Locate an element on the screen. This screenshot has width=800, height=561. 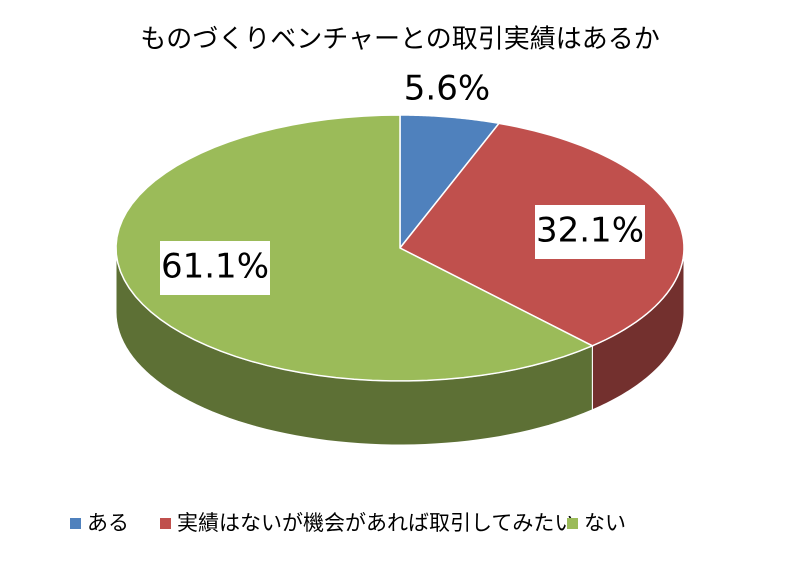
slice is located at coordinates (450, 182).